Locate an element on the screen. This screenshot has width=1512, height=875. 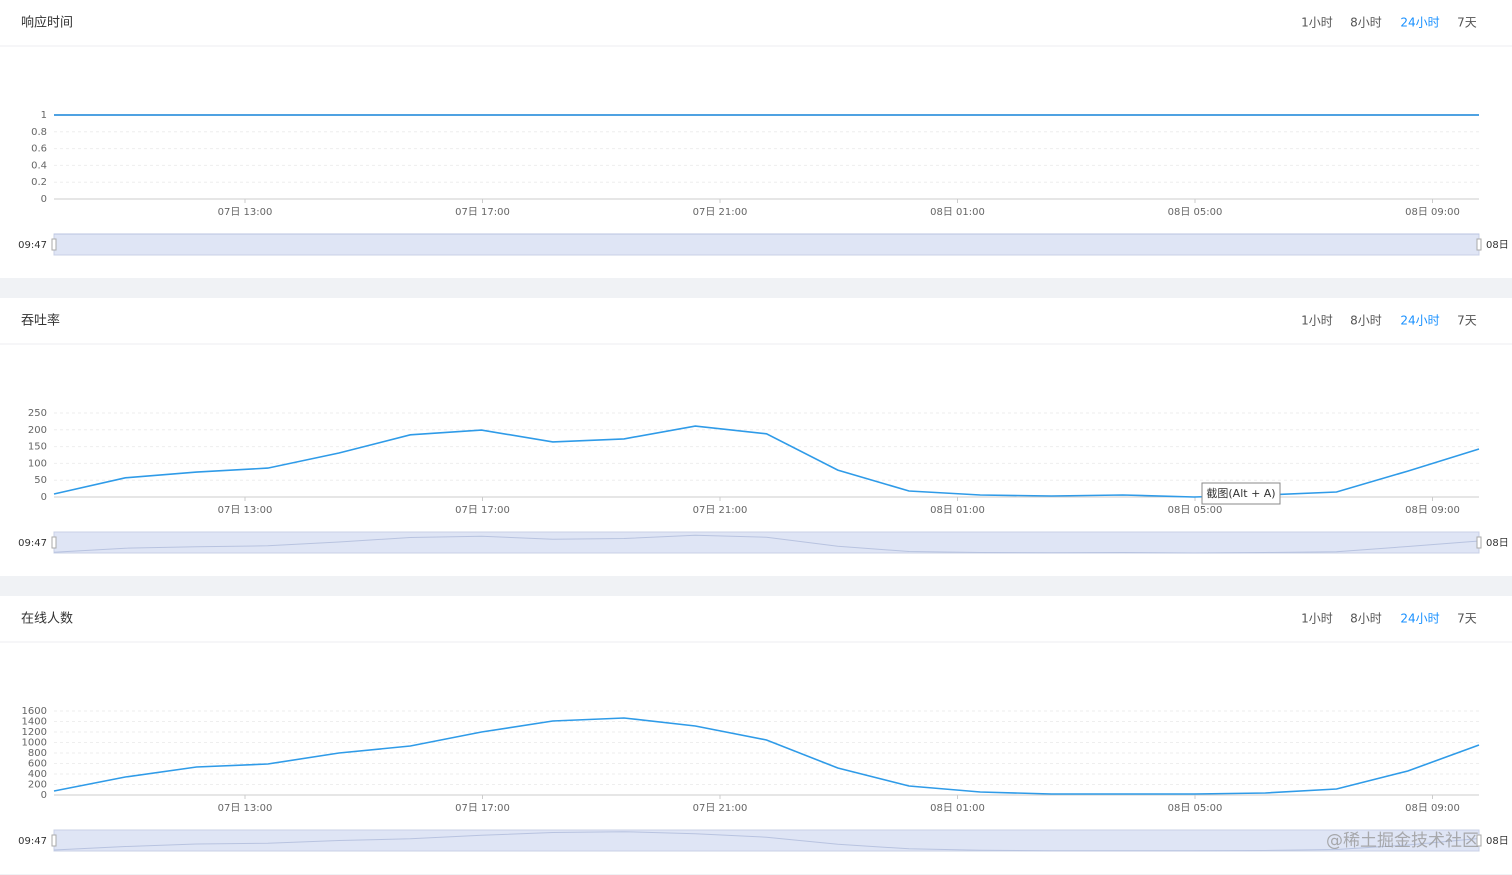
y-tick-label: 0.2 is located at coordinates (39, 182).